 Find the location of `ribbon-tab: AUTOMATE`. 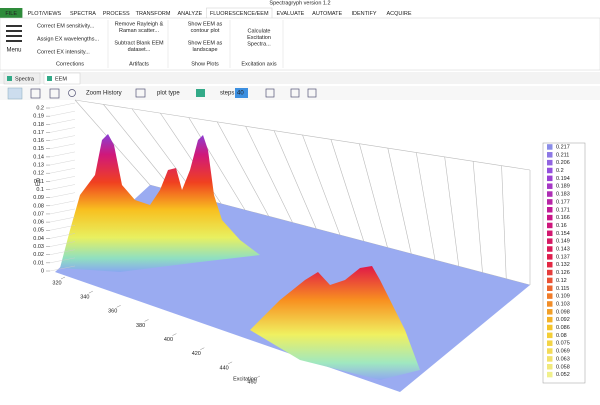

ribbon-tab: AUTOMATE is located at coordinates (327, 14).